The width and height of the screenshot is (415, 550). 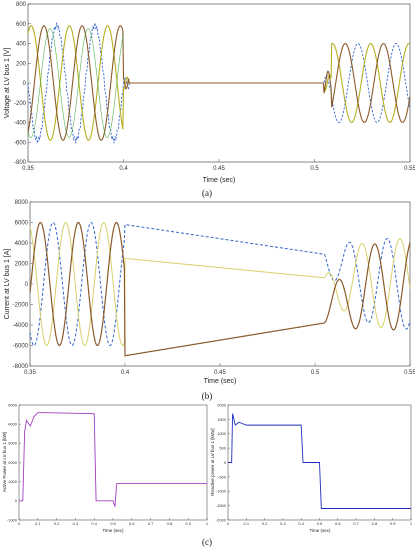 What do you see at coordinates (22, 203) in the screenshot?
I see `y-tick-label: 8000` at bounding box center [22, 203].